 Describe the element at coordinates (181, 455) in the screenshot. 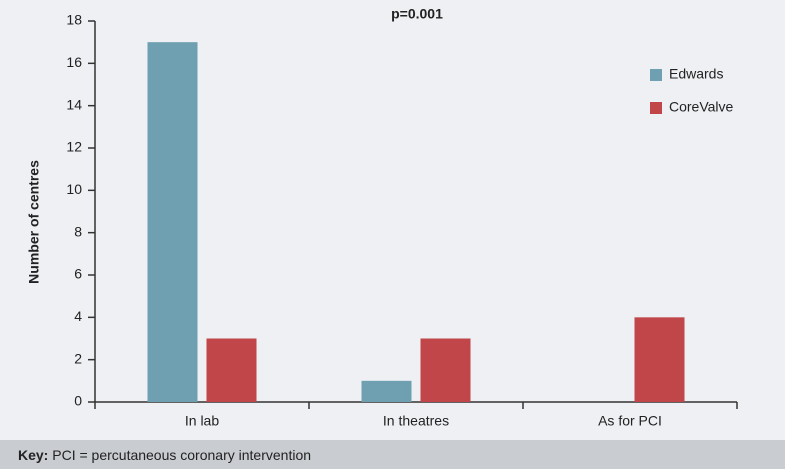

I see `footnote-text: PCI = percutaneous coronary intervention` at that location.